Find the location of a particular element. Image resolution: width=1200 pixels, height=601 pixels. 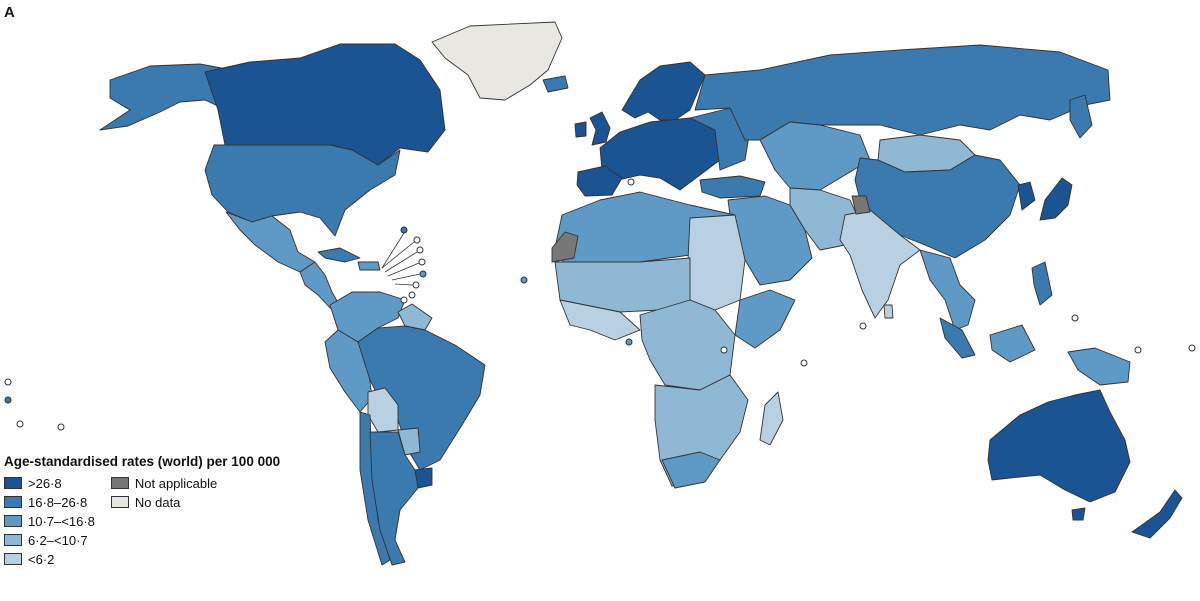

legend-item-not-applicable: Not applicable is located at coordinates (164, 483).